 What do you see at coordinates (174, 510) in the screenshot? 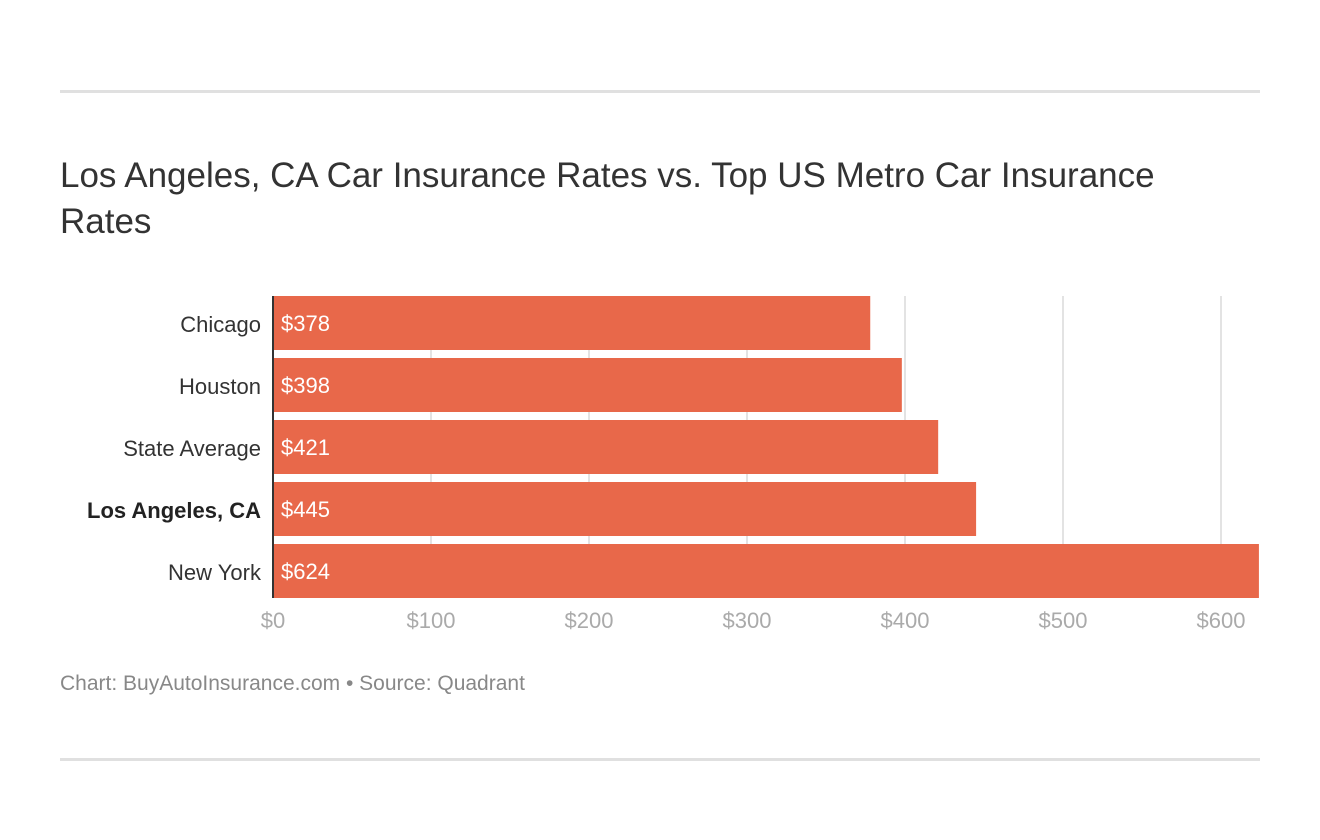
I see `category-label: Los Angeles, CA` at bounding box center [174, 510].